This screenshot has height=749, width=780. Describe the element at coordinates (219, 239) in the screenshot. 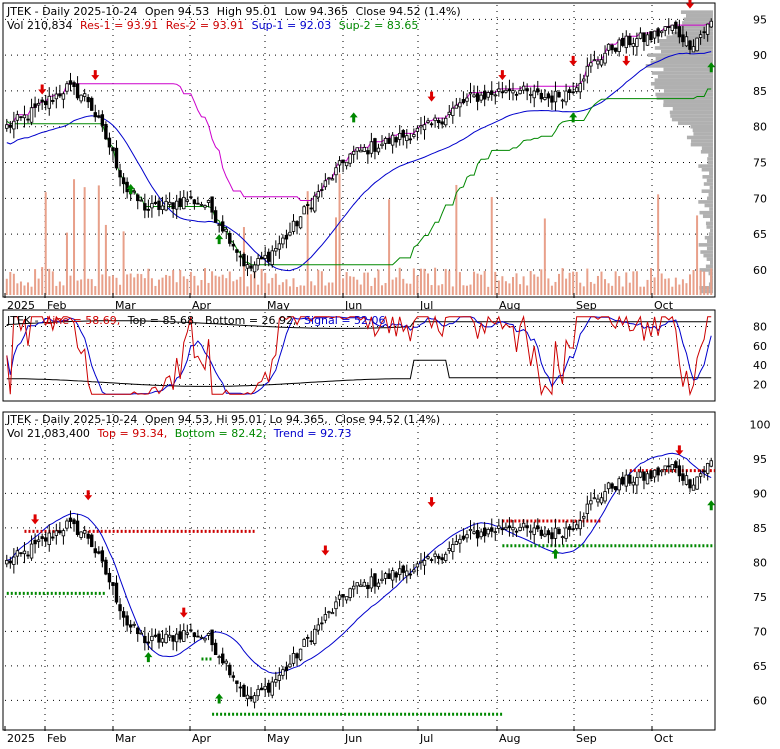

I see `up-arrow-icon` at that location.